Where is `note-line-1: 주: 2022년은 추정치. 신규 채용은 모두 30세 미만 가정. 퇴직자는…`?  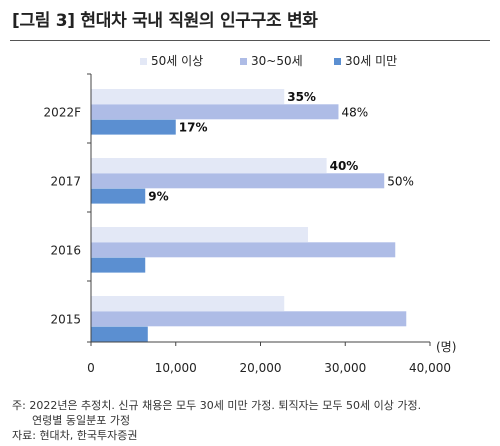
note-line-1: 주: 2022년은 추정치. 신규 채용은 모두 30세 미만 가정. 퇴직자는… is located at coordinates (217, 405).